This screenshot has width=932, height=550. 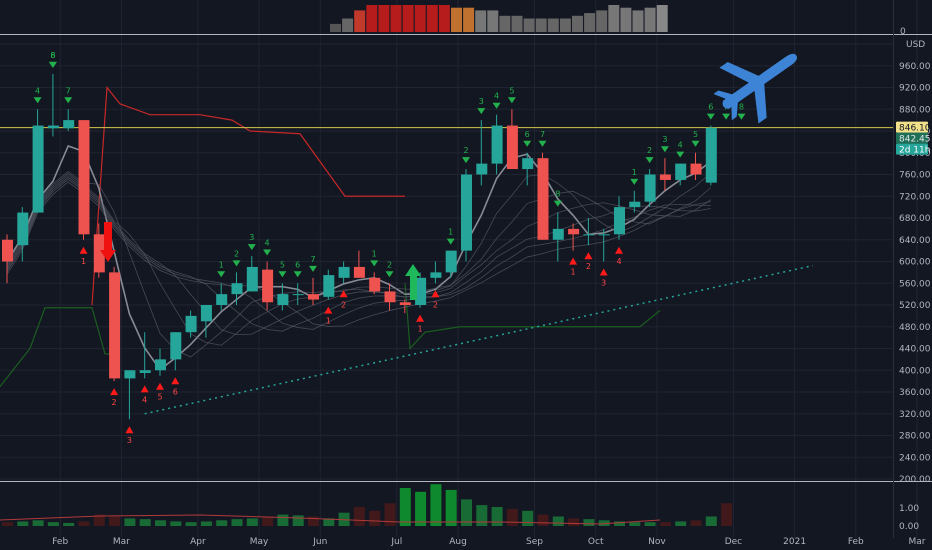 What do you see at coordinates (664, 139) in the screenshot?
I see `sell-signal-count: 3` at bounding box center [664, 139].